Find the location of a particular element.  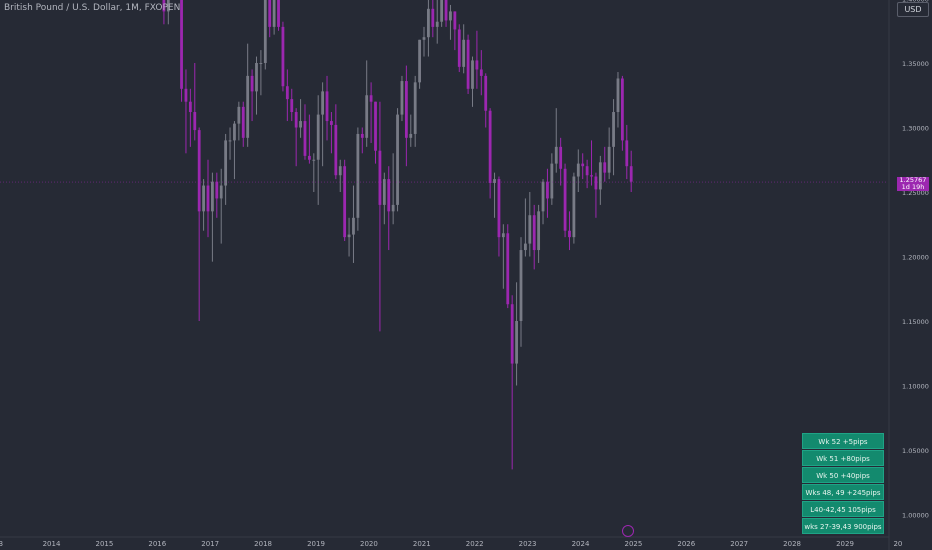

currency-button: USD is located at coordinates (913, 9).